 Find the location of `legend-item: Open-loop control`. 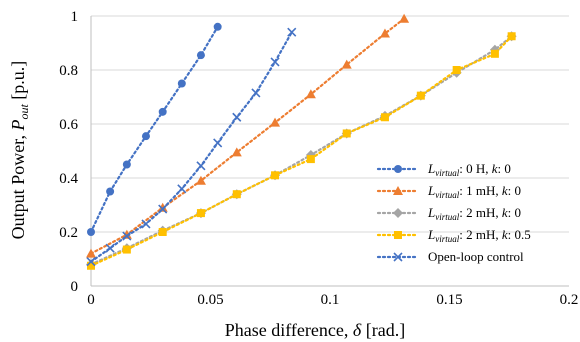

legend-item: Open-loop control is located at coordinates (450, 256).